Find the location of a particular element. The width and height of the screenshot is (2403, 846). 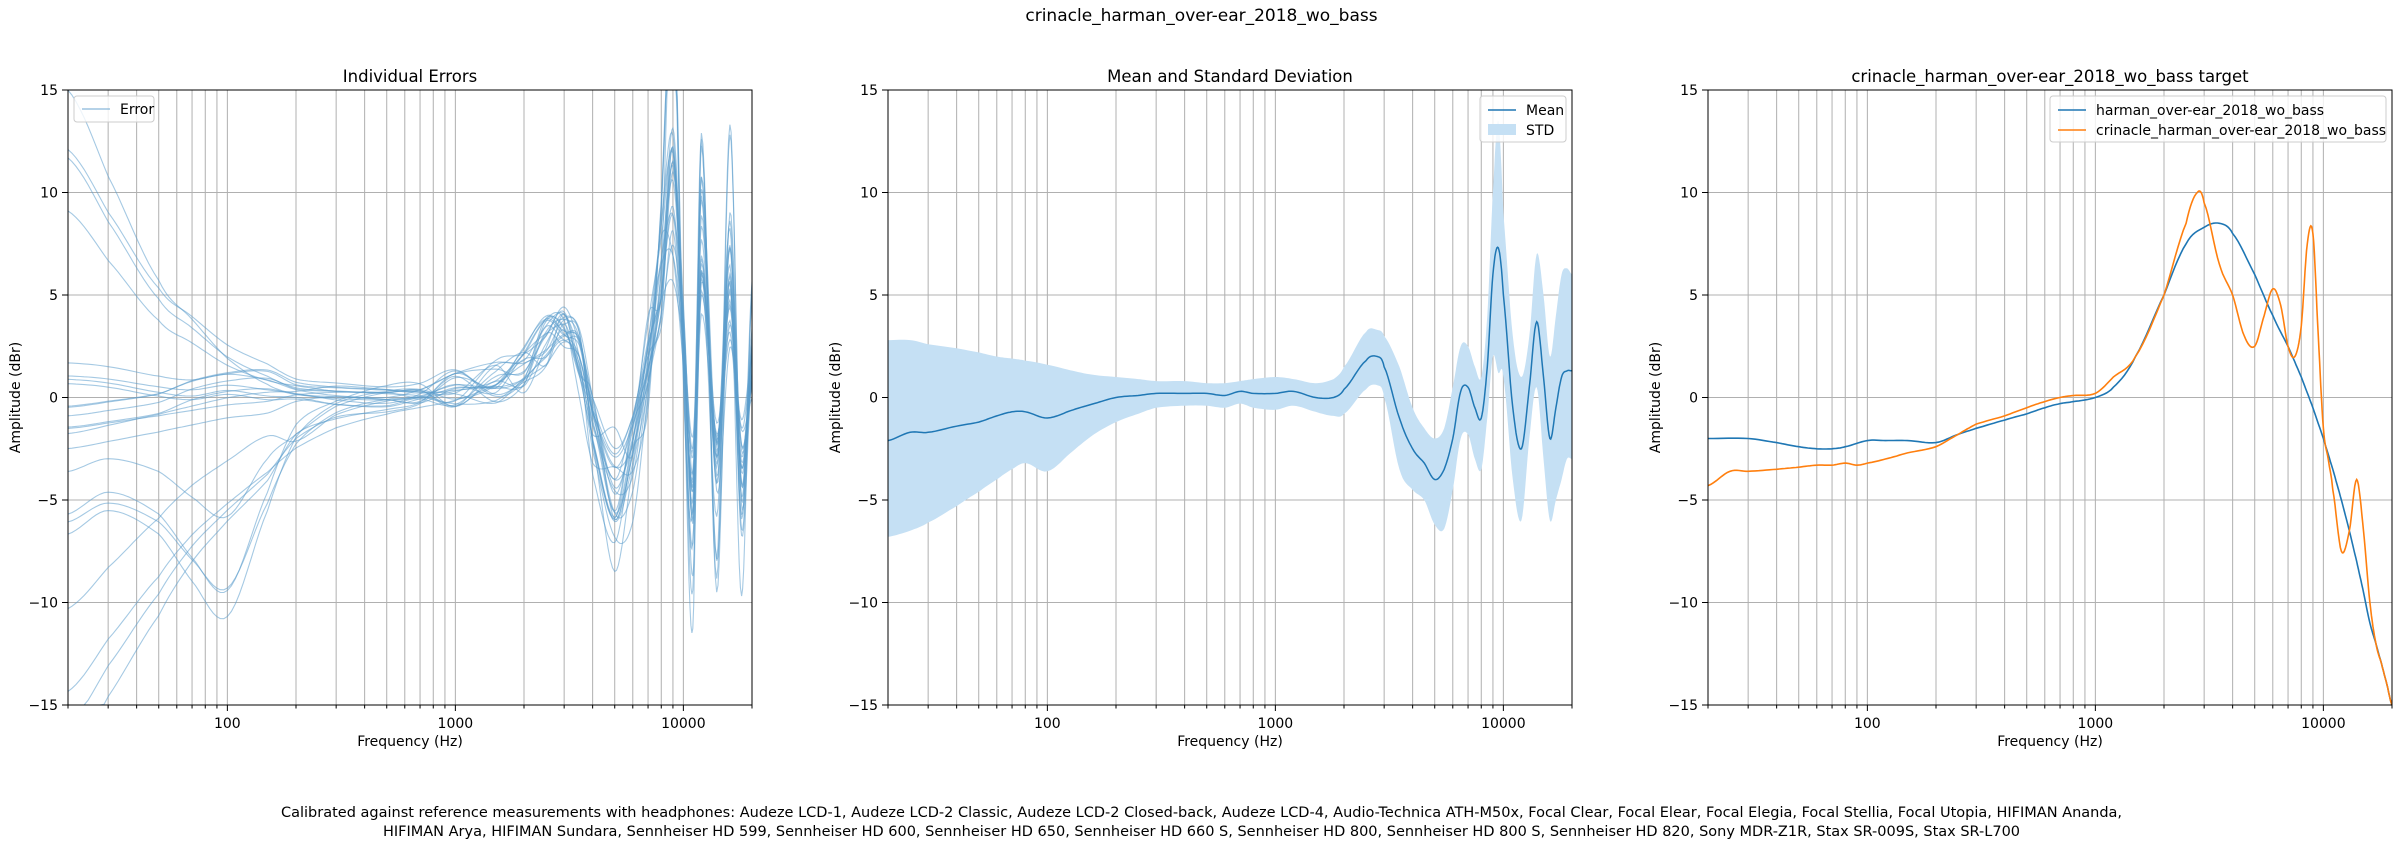

legend-std-swatch is located at coordinates (1502, 129).